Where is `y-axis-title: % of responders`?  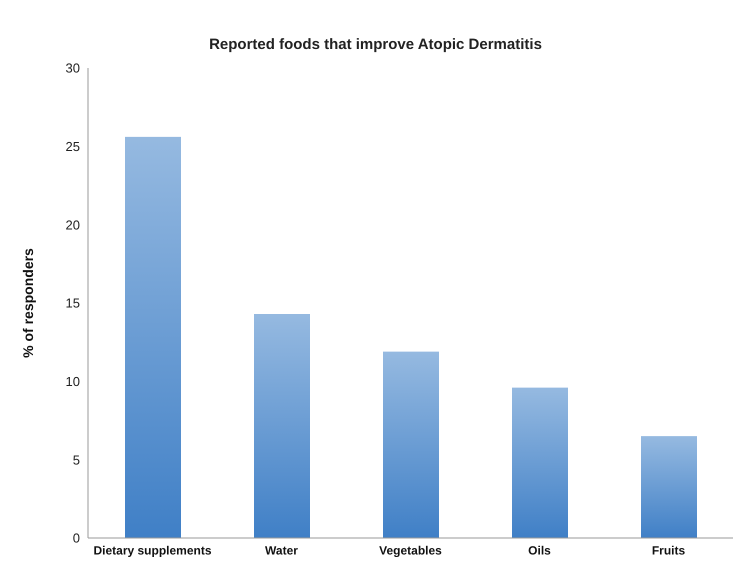 y-axis-title: % of responders is located at coordinates (28, 303).